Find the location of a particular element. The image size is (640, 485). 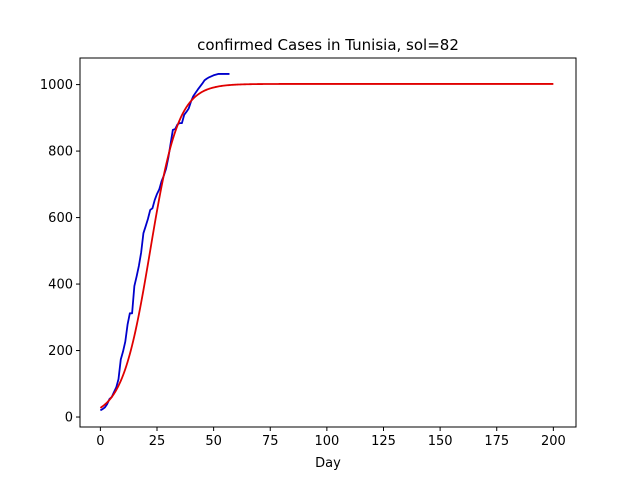

x-tick-label-150: 150 is located at coordinates (440, 441).